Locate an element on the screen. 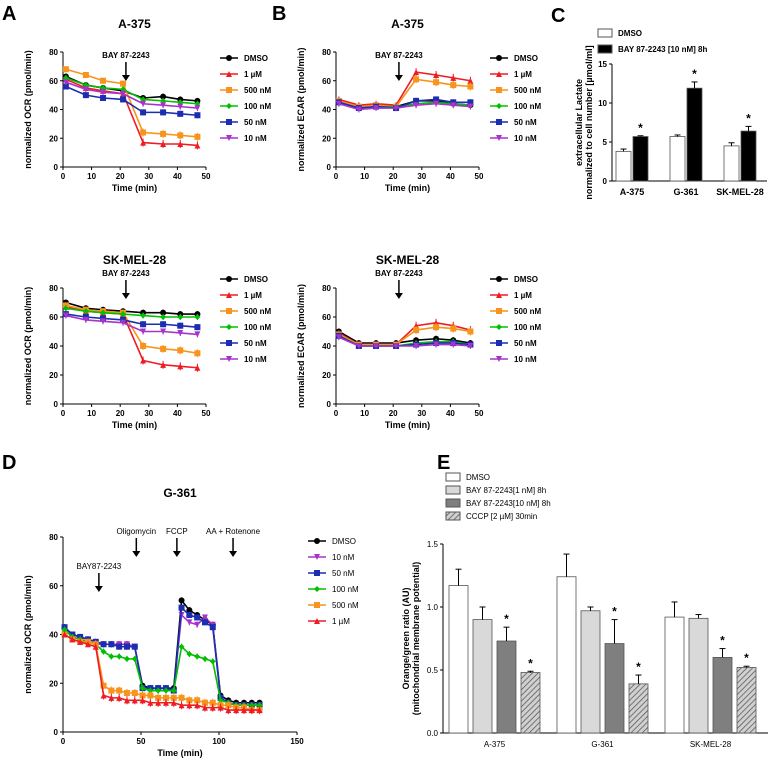 The width and height of the screenshot is (778, 763). x-tick-label: 10 is located at coordinates (364, 176).